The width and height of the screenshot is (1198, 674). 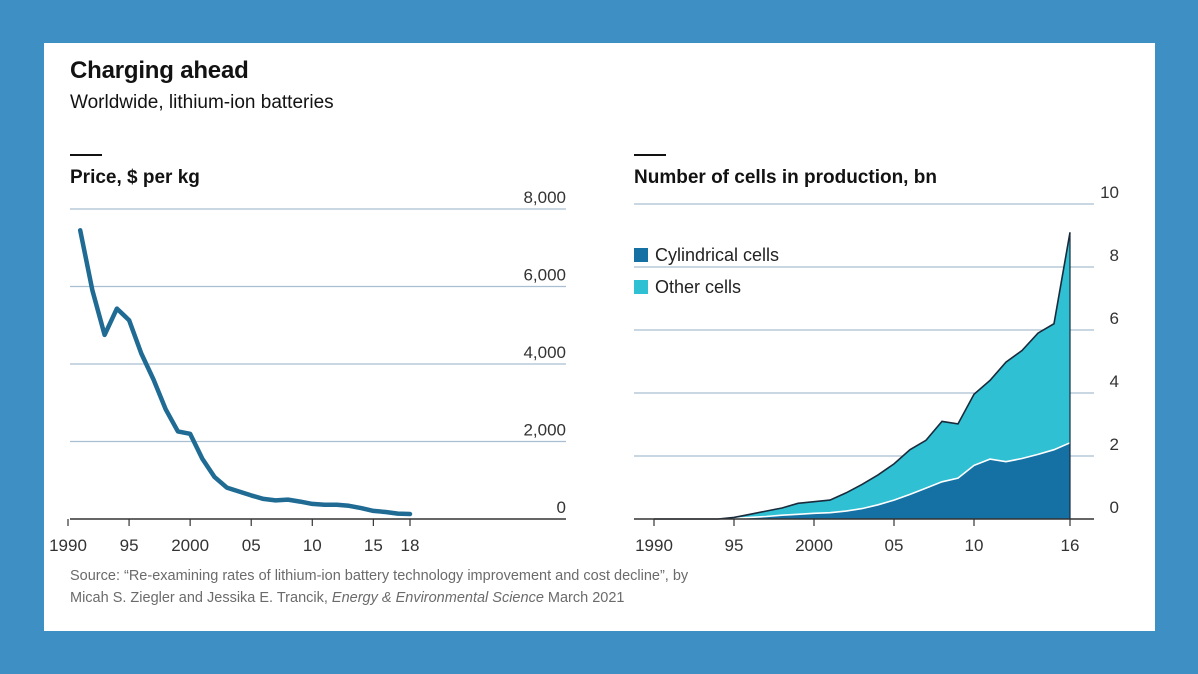 I want to click on other-cells-area, so click(x=894, y=375).